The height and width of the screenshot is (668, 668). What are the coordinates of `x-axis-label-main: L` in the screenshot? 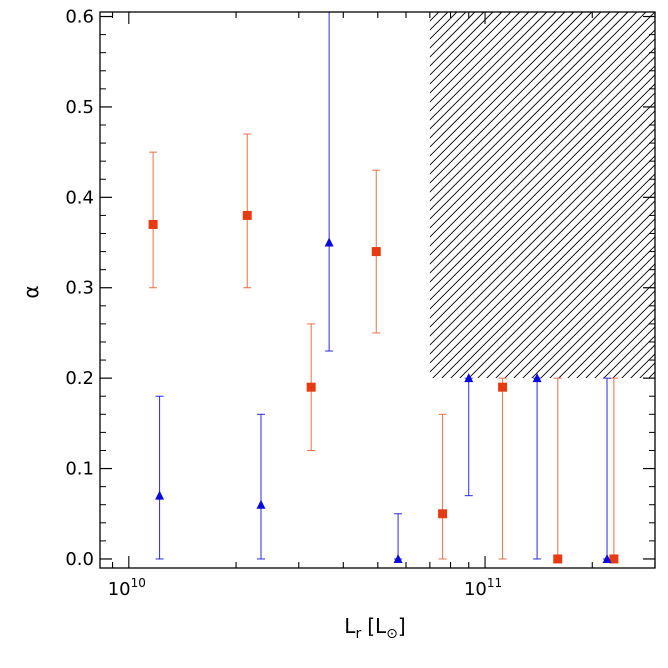 It's located at (350, 626).